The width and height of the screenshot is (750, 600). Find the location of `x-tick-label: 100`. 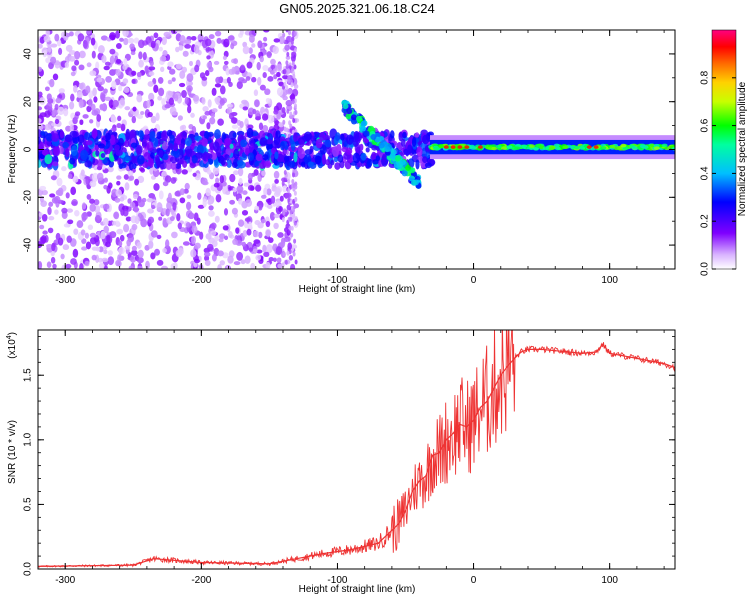

x-tick-label: 100 is located at coordinates (609, 280).